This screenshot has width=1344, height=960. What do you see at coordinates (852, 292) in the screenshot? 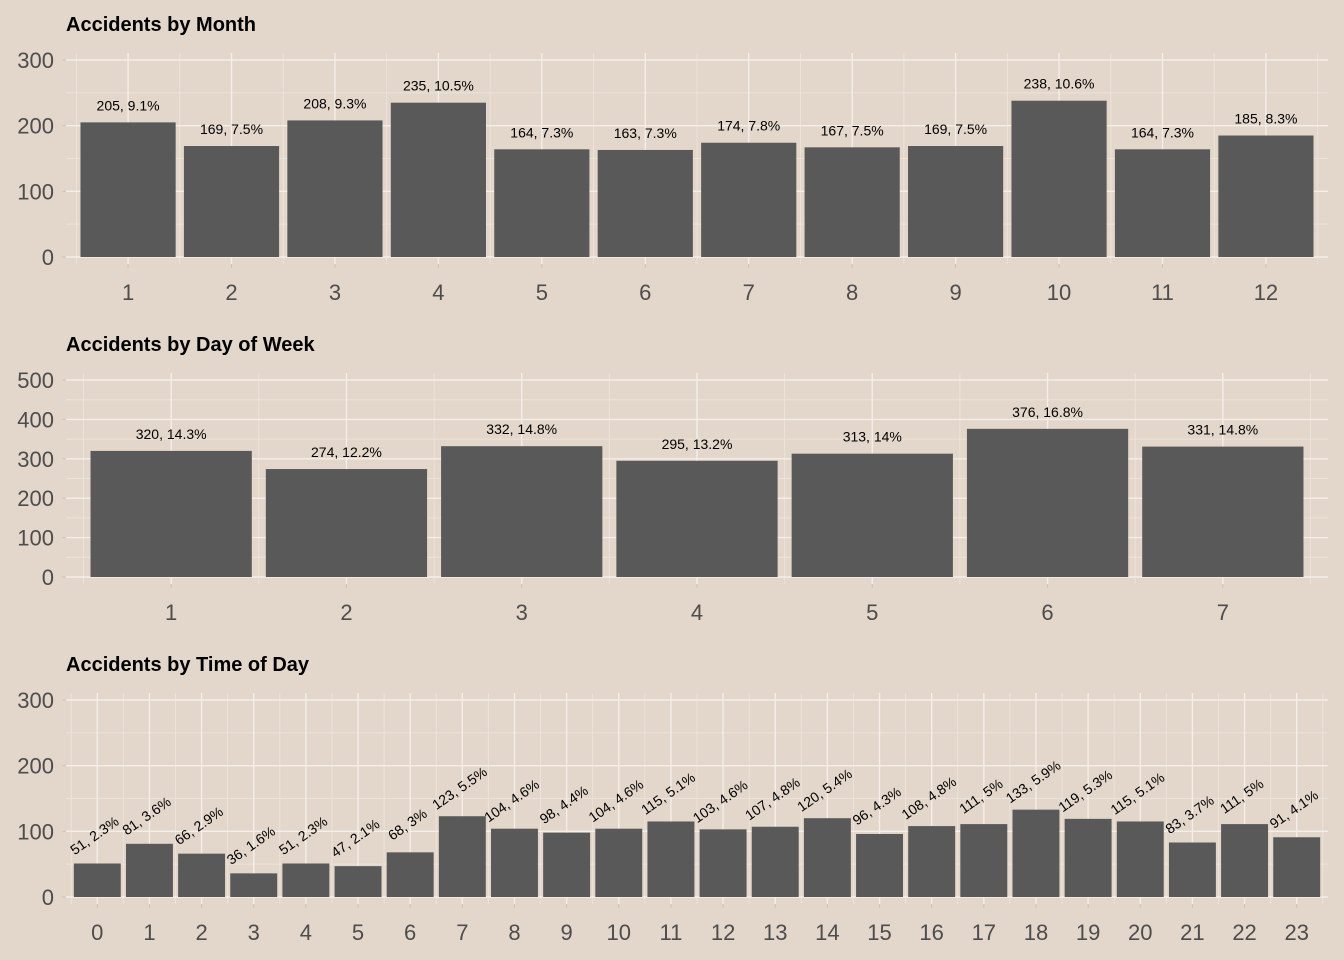
I see `month-x-tick-label: 8` at bounding box center [852, 292].